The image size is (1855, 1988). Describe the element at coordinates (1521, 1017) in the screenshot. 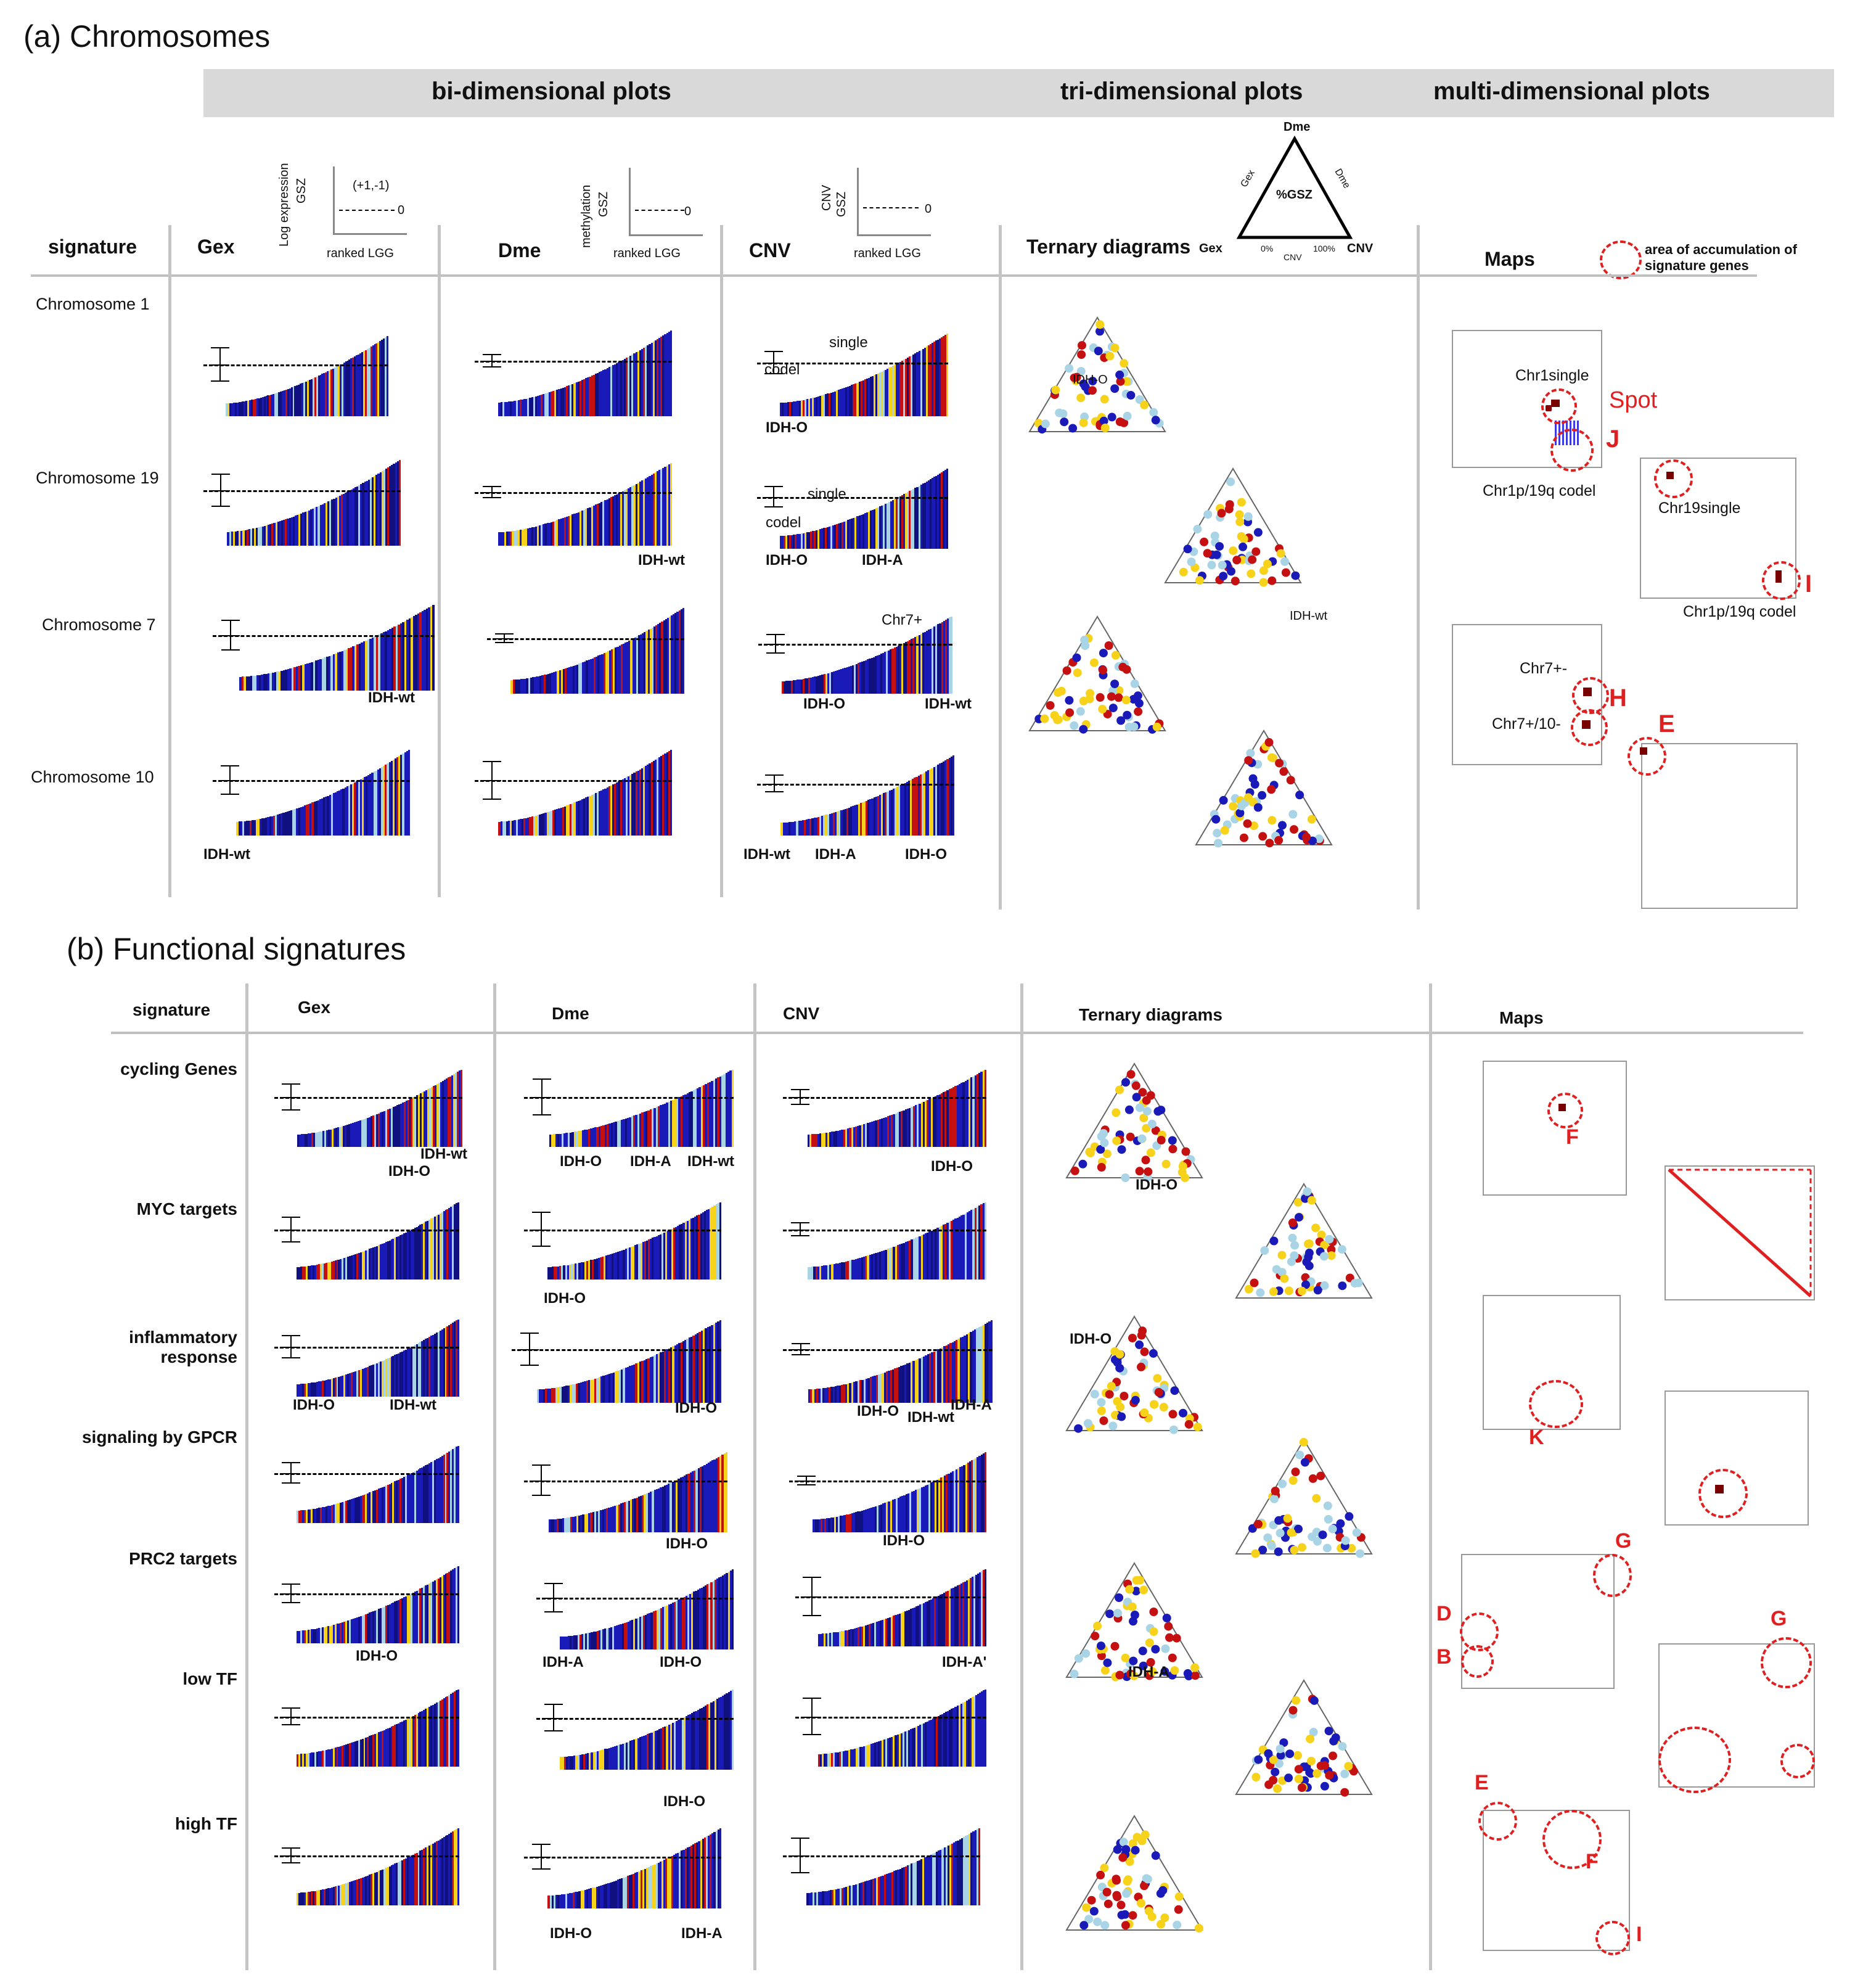

I see `col-maps-b: Maps` at that location.